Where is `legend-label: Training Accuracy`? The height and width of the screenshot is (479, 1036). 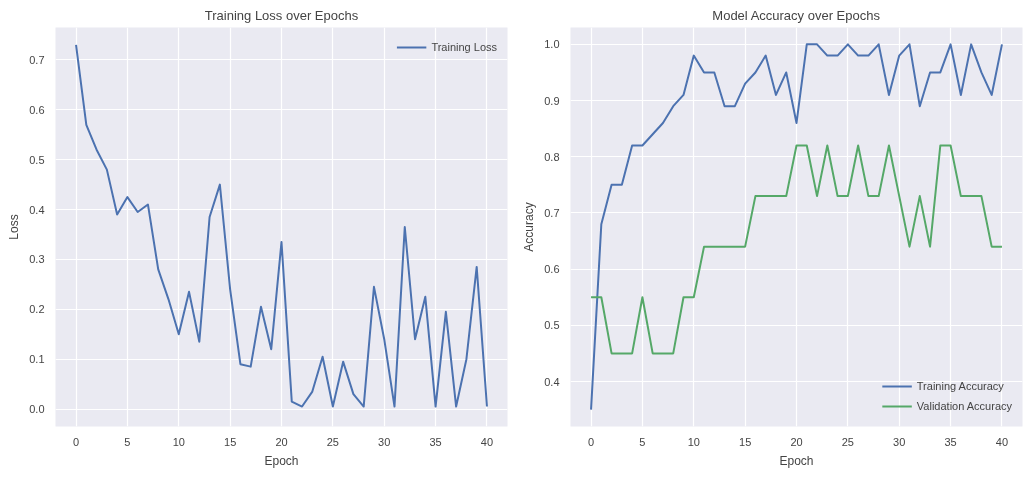
legend-label: Training Accuracy is located at coordinates (960, 386).